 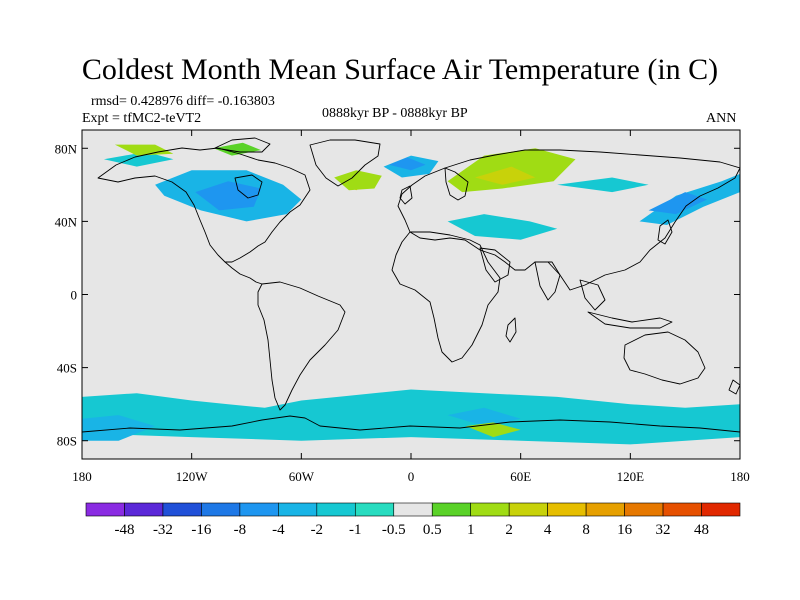 I want to click on coast-antarctica, so click(x=411, y=424).